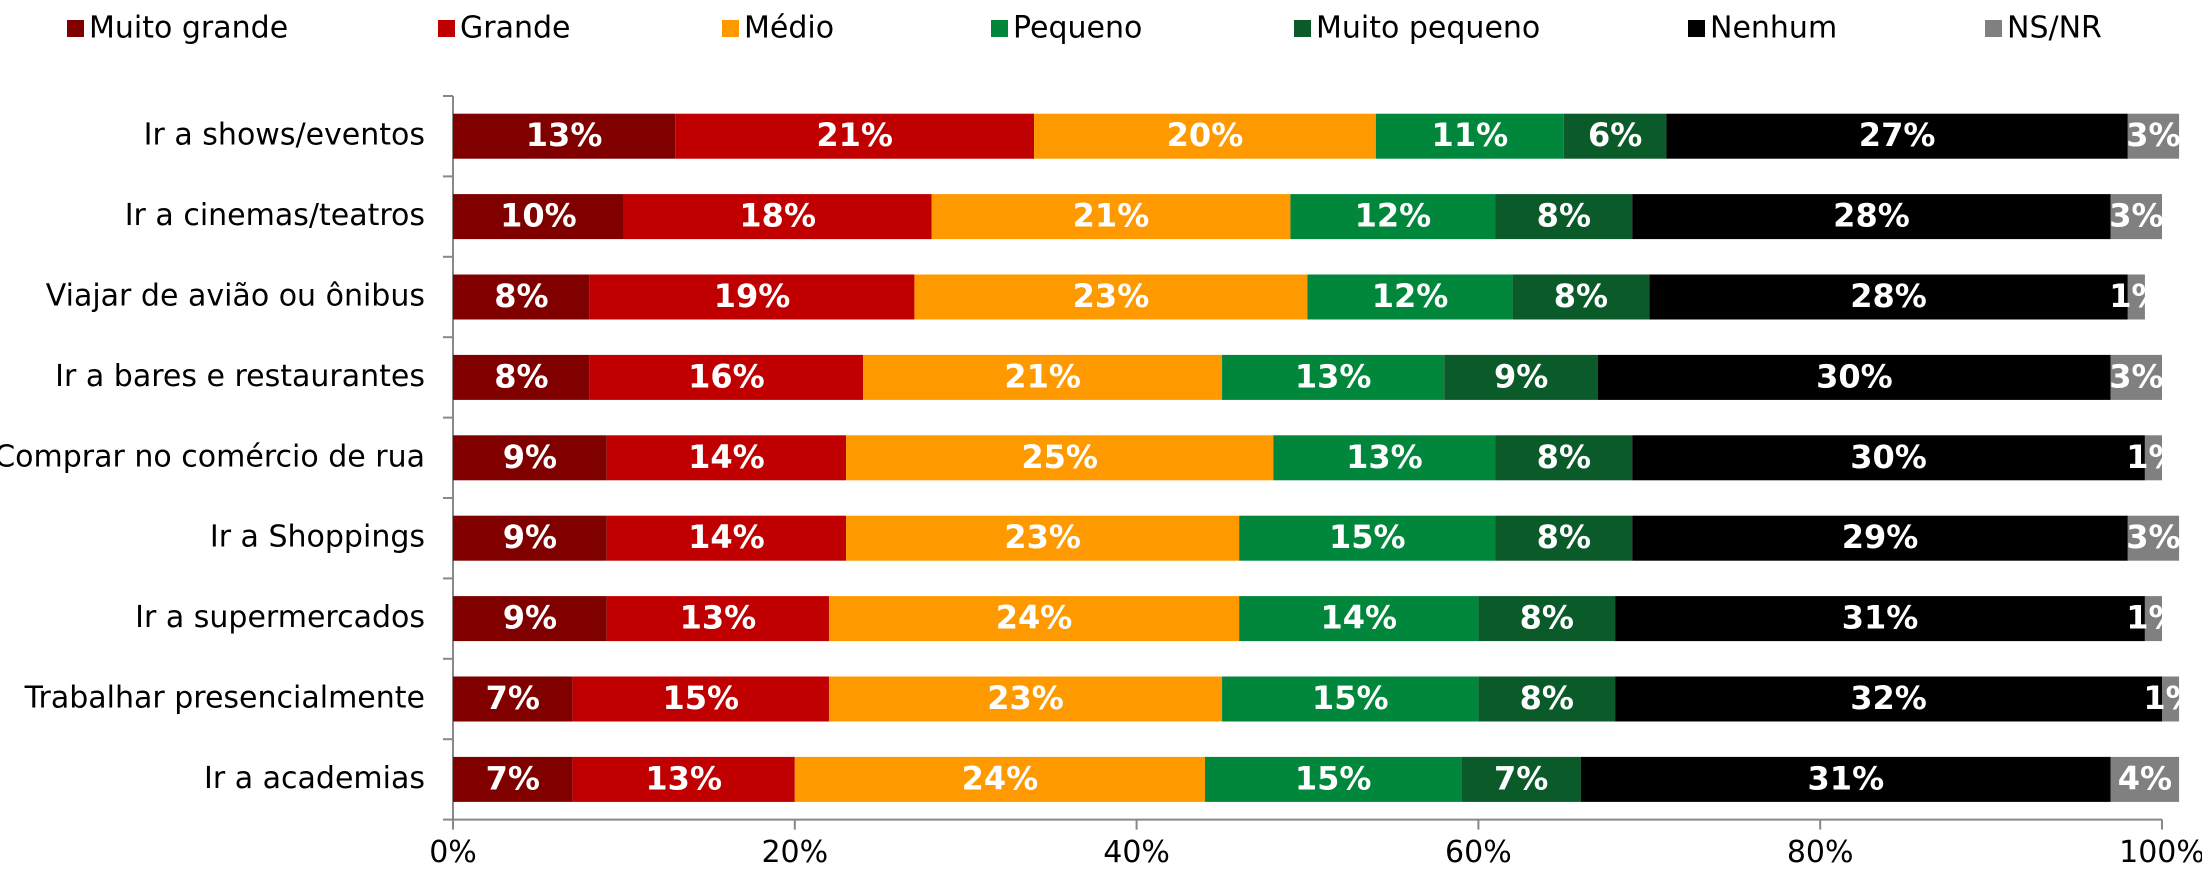 Image resolution: width=2202 pixels, height=873 pixels. What do you see at coordinates (212, 456) in the screenshot?
I see `y-tick-label: Comprar no comércio de rua` at bounding box center [212, 456].